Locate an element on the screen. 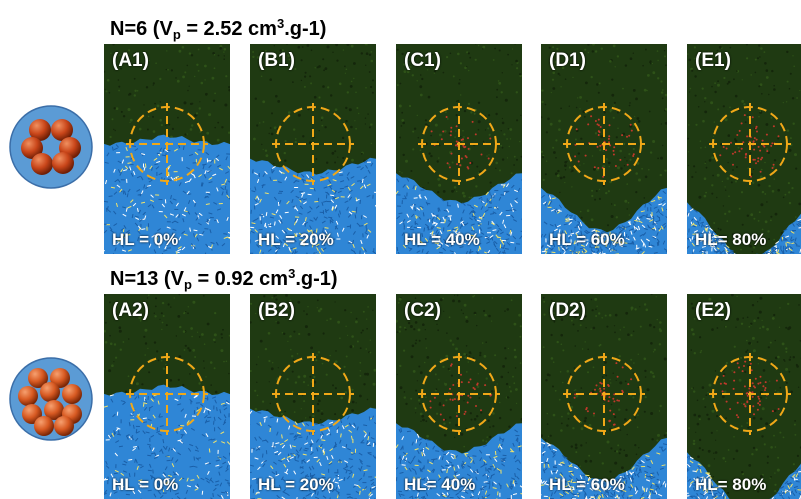  panel-label: (B2) is located at coordinates (276, 310).